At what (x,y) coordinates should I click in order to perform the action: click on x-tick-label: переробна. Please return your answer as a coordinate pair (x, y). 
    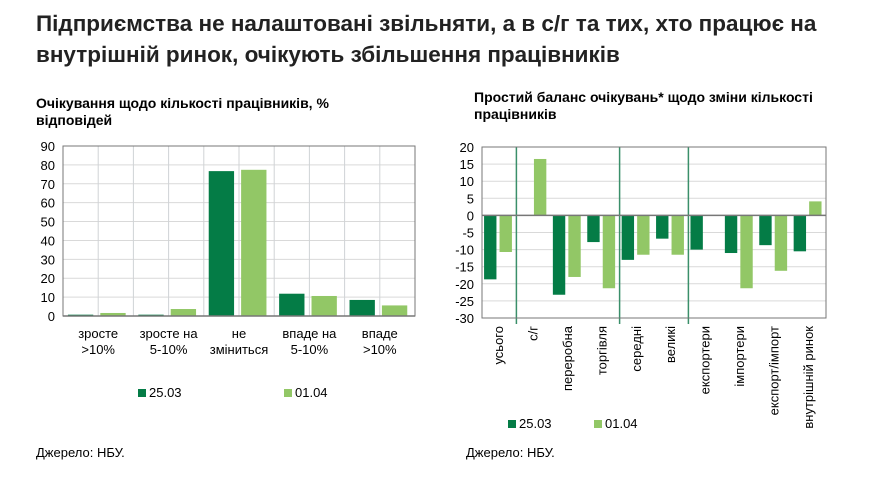
    Looking at the image, I should click on (567, 358).